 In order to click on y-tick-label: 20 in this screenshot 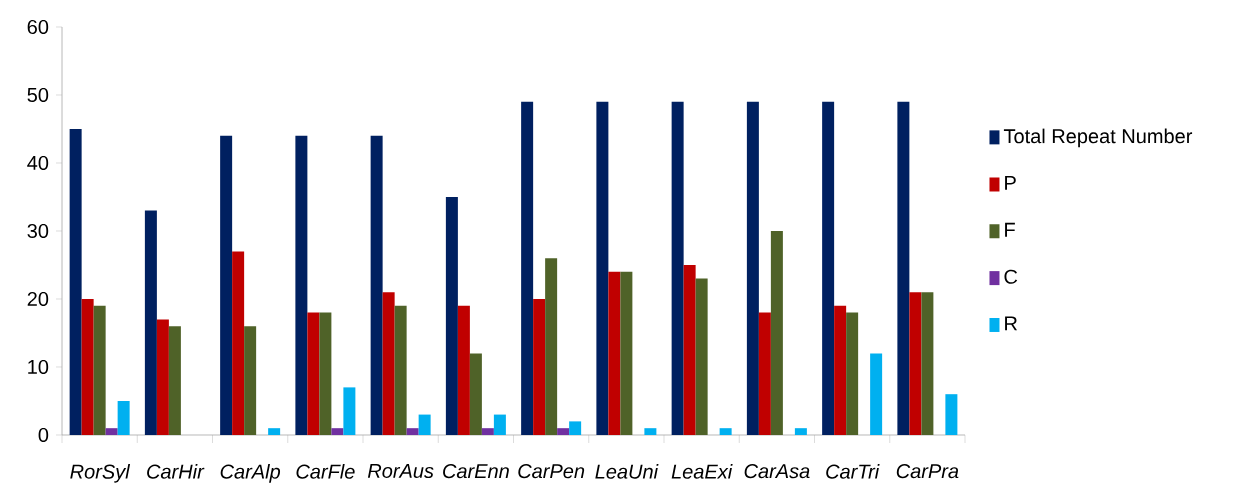, I will do `click(38, 299)`.